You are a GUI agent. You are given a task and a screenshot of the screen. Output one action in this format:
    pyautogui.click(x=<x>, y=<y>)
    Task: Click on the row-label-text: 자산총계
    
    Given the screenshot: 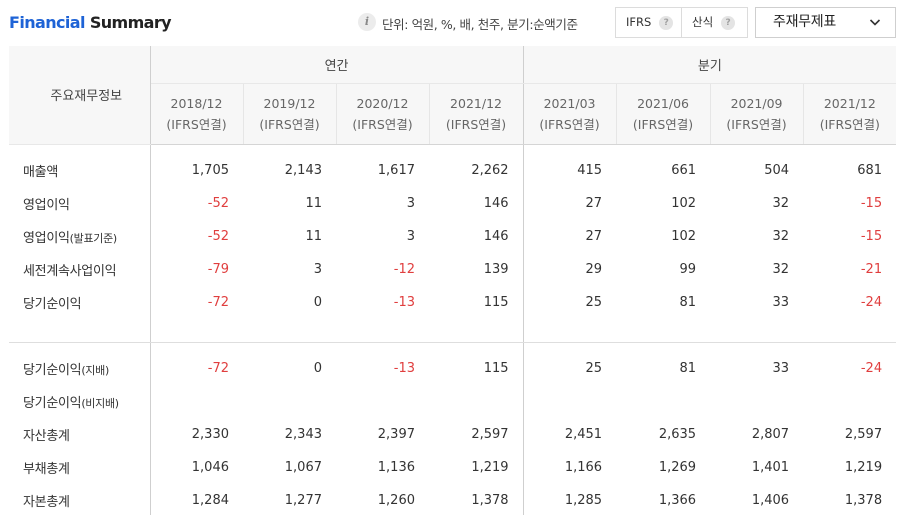 What is the action you would take?
    pyautogui.click(x=46, y=436)
    